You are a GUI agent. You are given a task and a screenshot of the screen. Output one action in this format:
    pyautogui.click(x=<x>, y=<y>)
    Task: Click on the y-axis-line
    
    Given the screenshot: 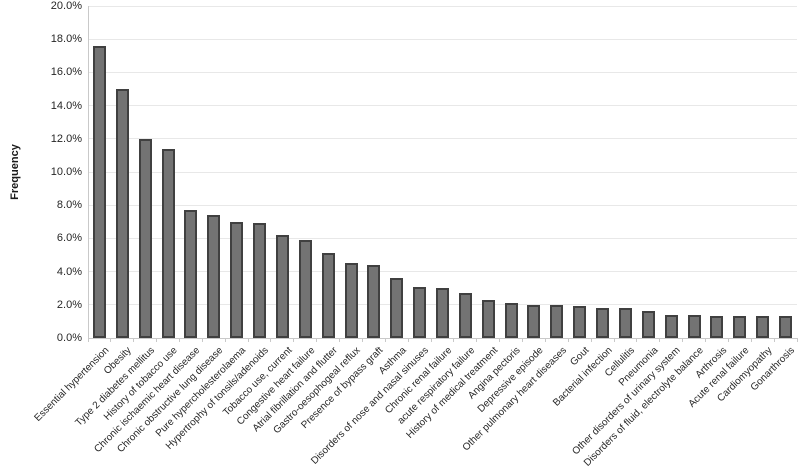 What is the action you would take?
    pyautogui.click(x=88, y=172)
    